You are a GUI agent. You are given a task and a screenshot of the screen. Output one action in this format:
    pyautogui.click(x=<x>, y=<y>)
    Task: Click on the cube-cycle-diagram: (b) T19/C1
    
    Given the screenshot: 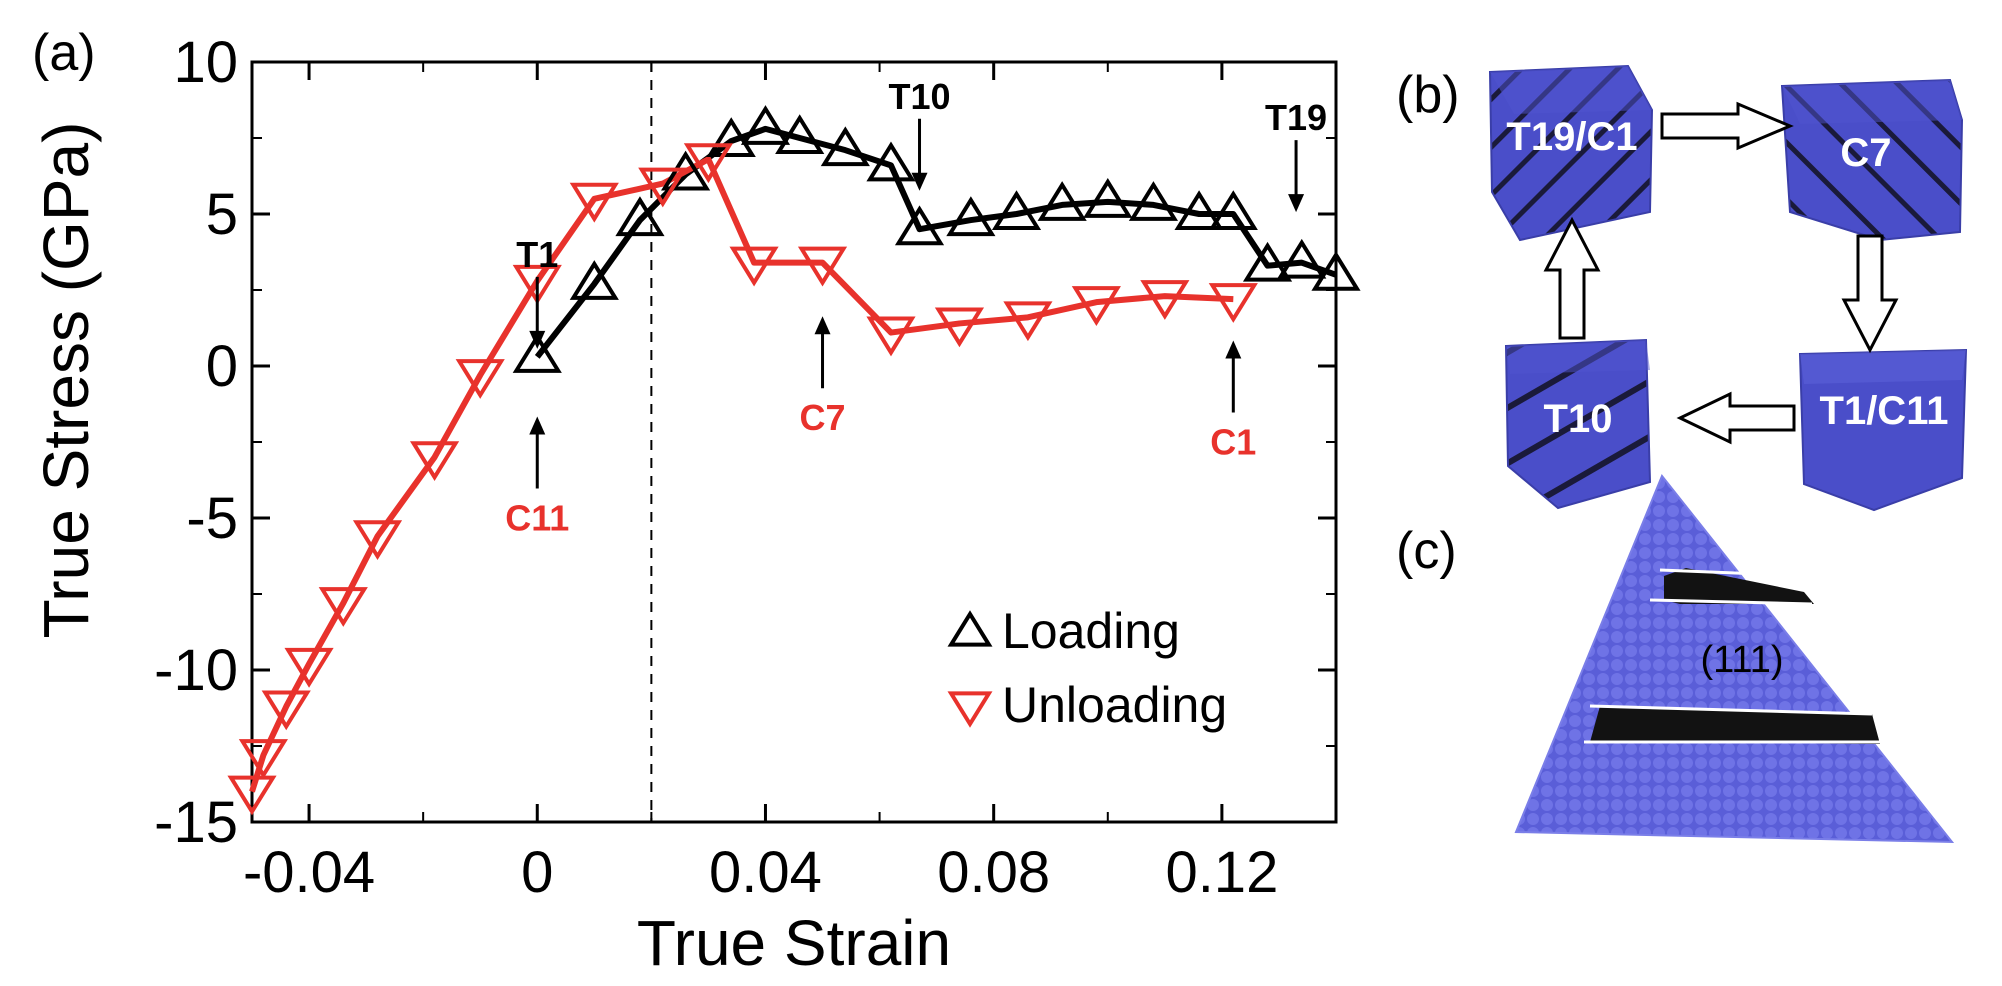 What is the action you would take?
    pyautogui.click(x=1682, y=288)
    